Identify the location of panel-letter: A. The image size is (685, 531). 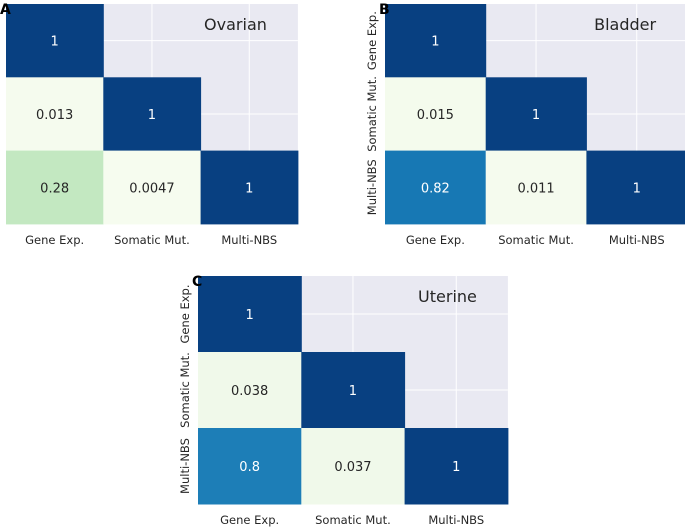
(5, 10).